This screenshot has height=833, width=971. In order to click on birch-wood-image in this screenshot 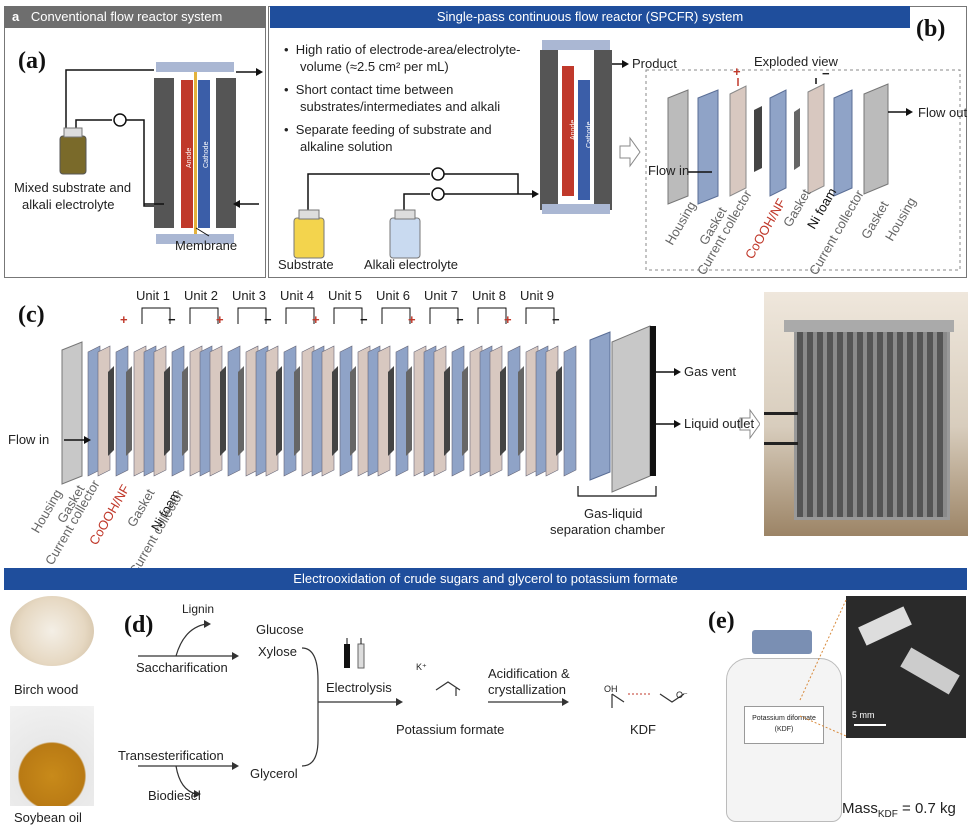, I will do `click(52, 631)`.